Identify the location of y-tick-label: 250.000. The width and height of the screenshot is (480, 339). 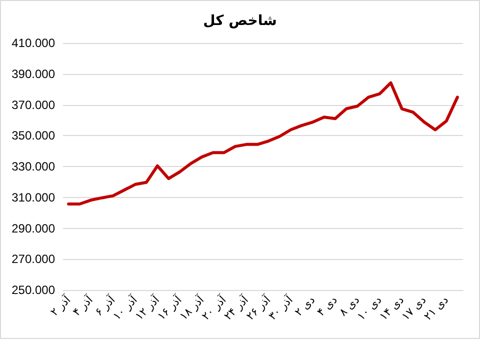
(34, 290).